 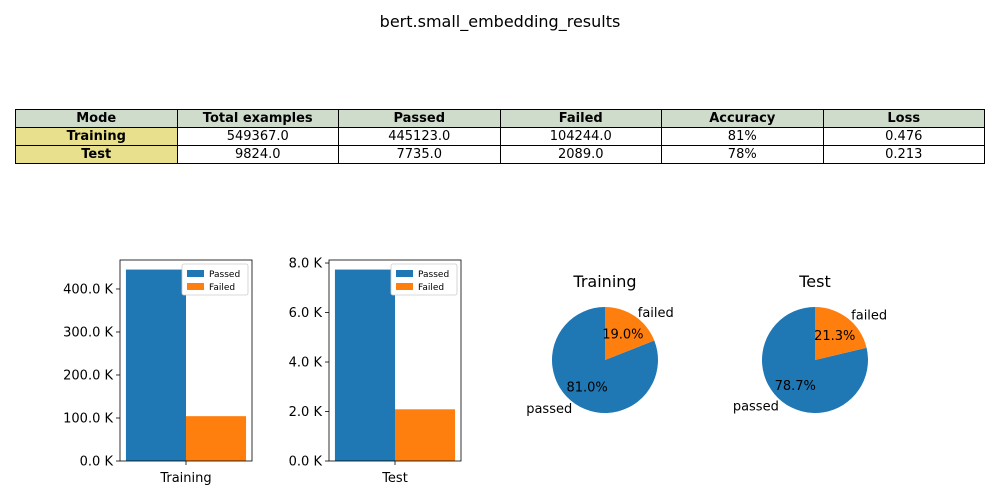 What do you see at coordinates (88, 332) in the screenshot?
I see `y-tick-label: 300.0 K` at bounding box center [88, 332].